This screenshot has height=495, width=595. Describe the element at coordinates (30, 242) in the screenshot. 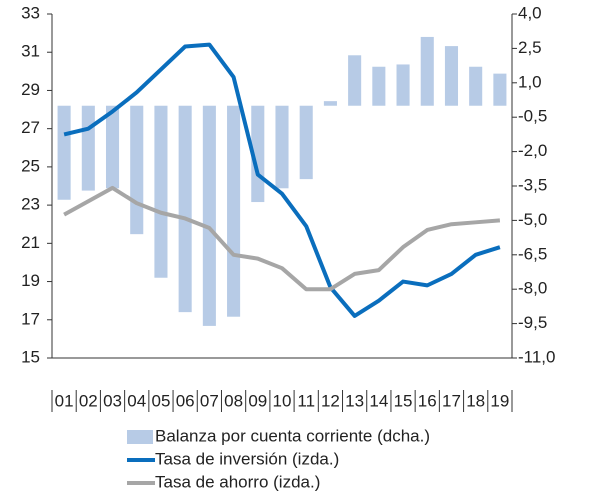

I see `y-tick-label: 21` at that location.